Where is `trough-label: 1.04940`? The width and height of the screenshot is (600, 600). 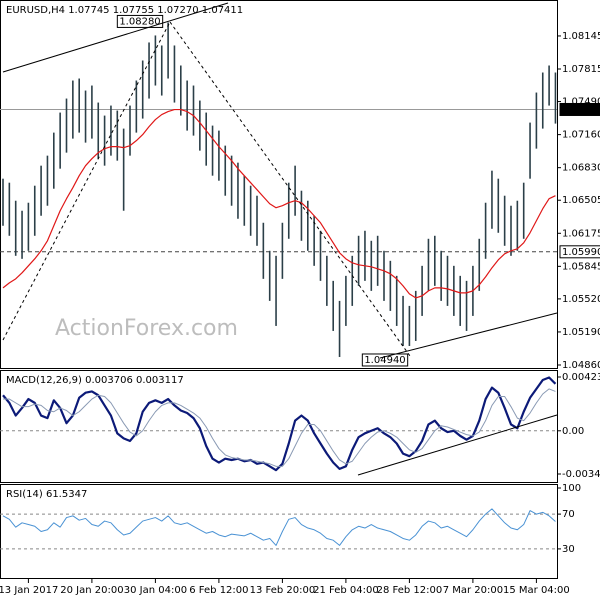
trough-label: 1.04940 is located at coordinates (384, 360).